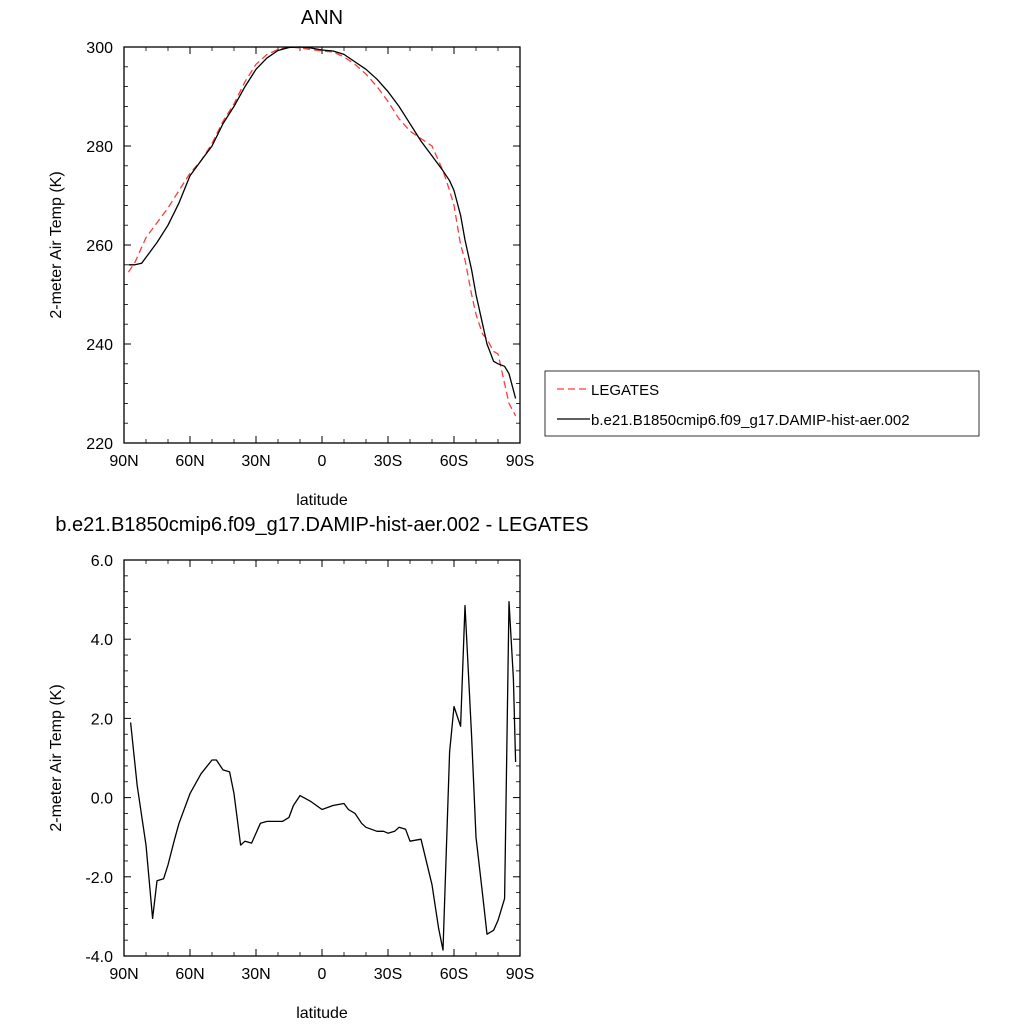  Describe the element at coordinates (625, 390) in the screenshot. I see `legend-label-legates: LEGATES` at that location.